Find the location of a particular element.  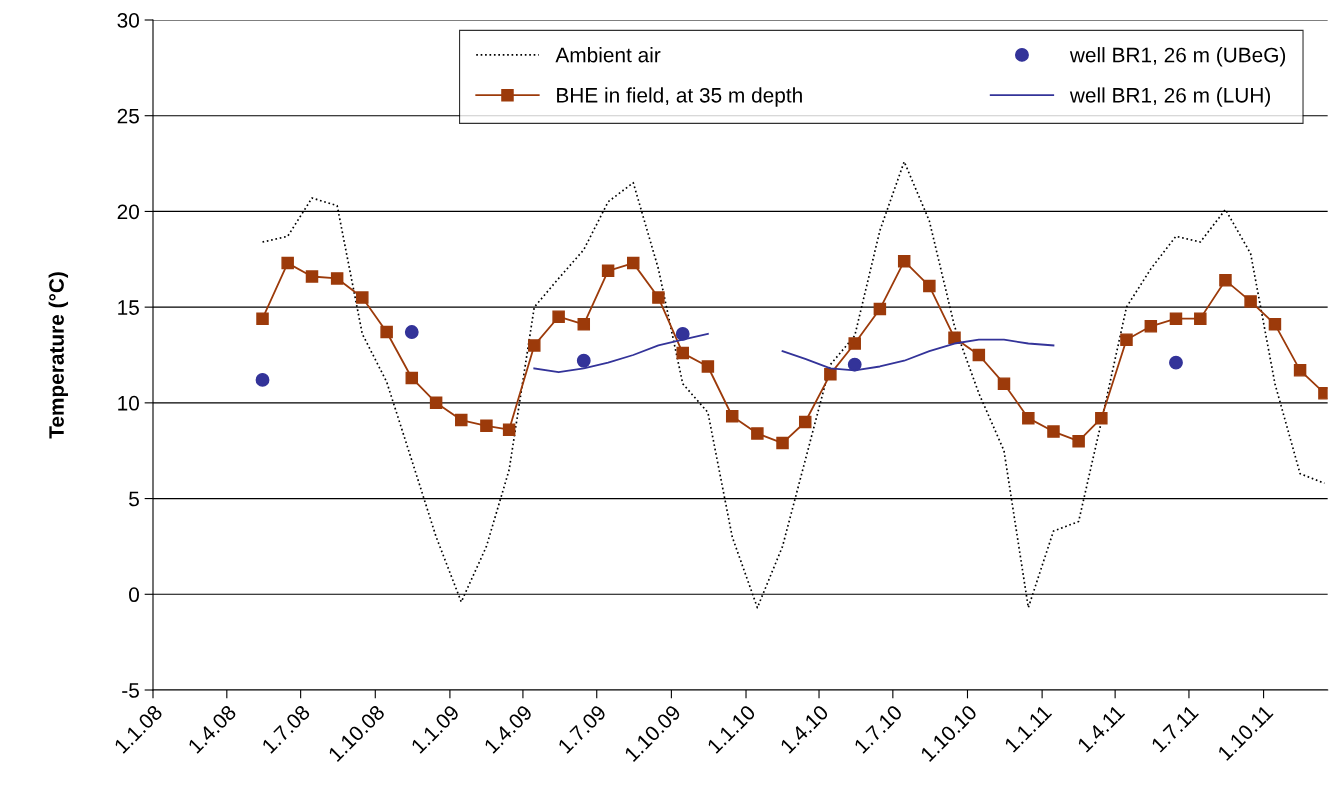

y-axis-title: Temperature (°C) is located at coordinates (58, 355).